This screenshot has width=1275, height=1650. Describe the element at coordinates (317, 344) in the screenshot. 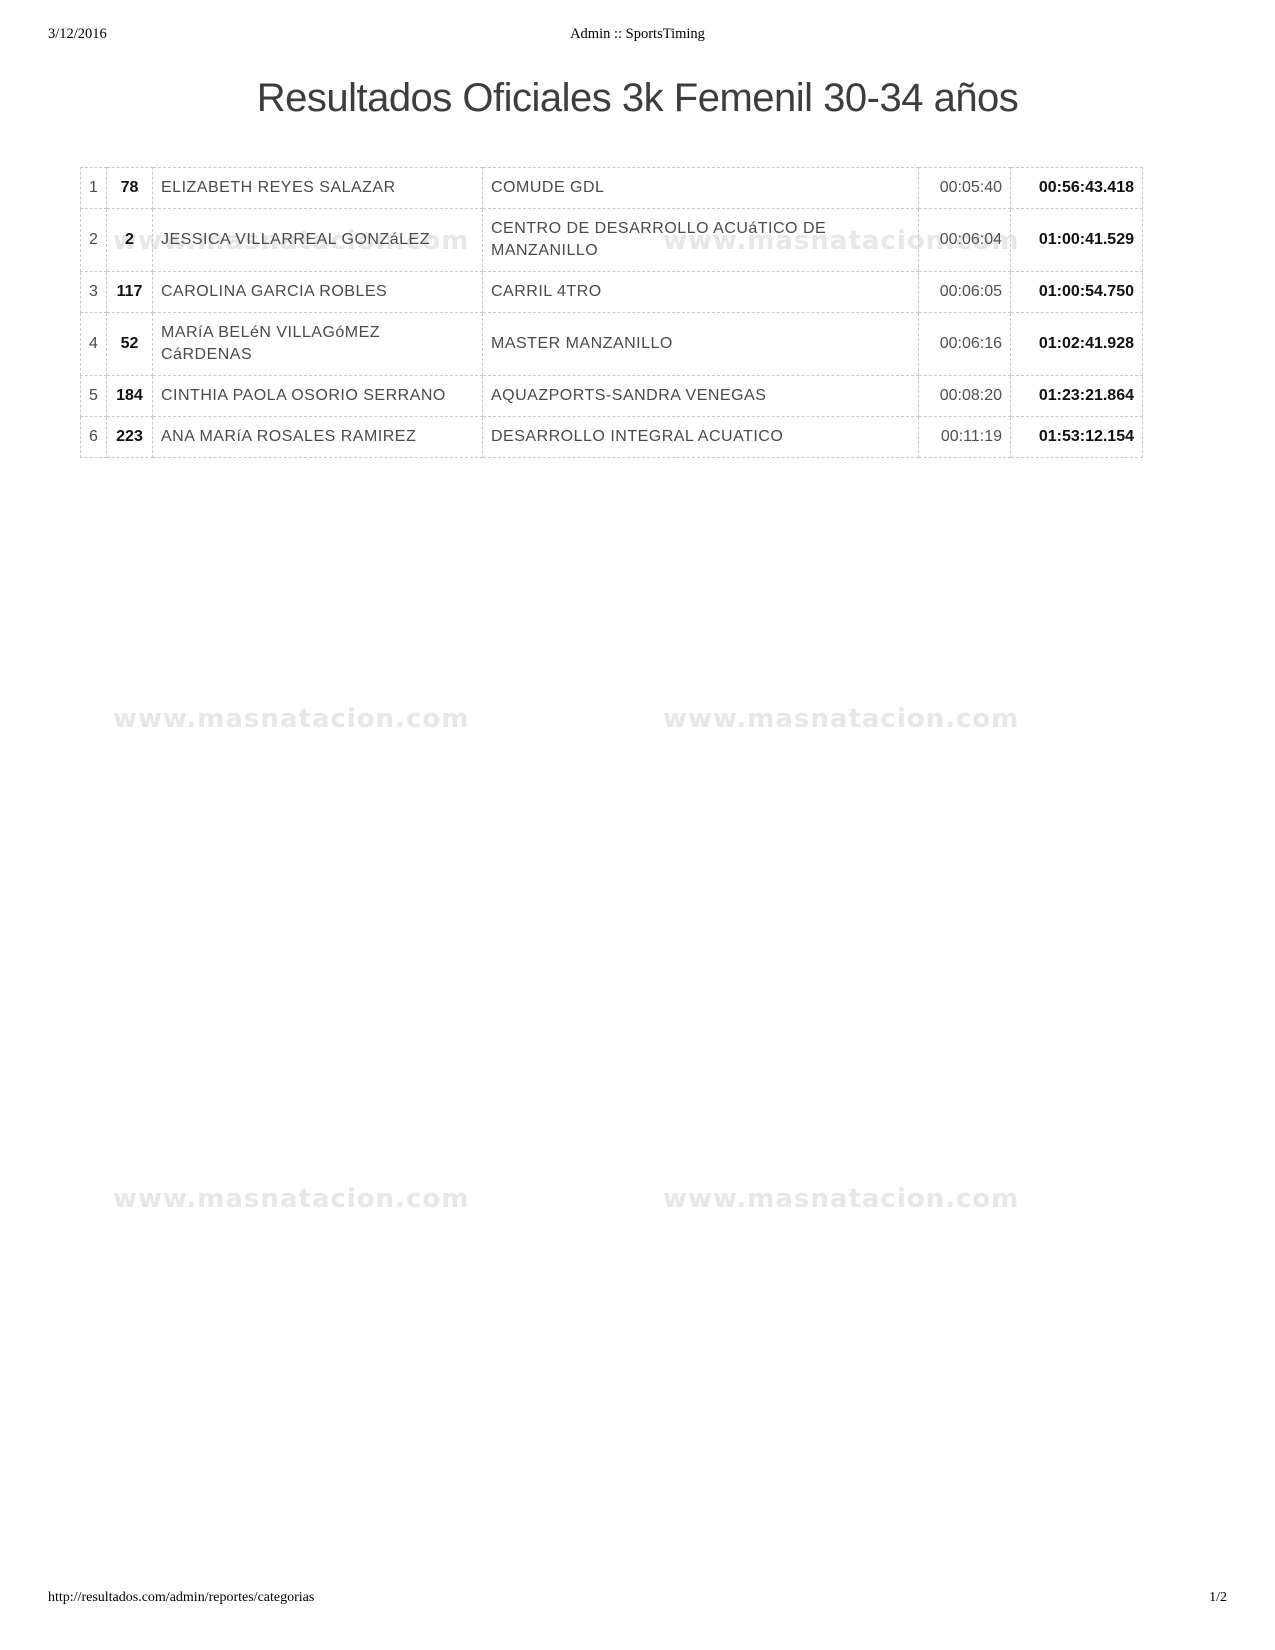

I see `athlete-name-cell: MARíA BELéN VILLAGóMEZ CáRDENAS` at that location.